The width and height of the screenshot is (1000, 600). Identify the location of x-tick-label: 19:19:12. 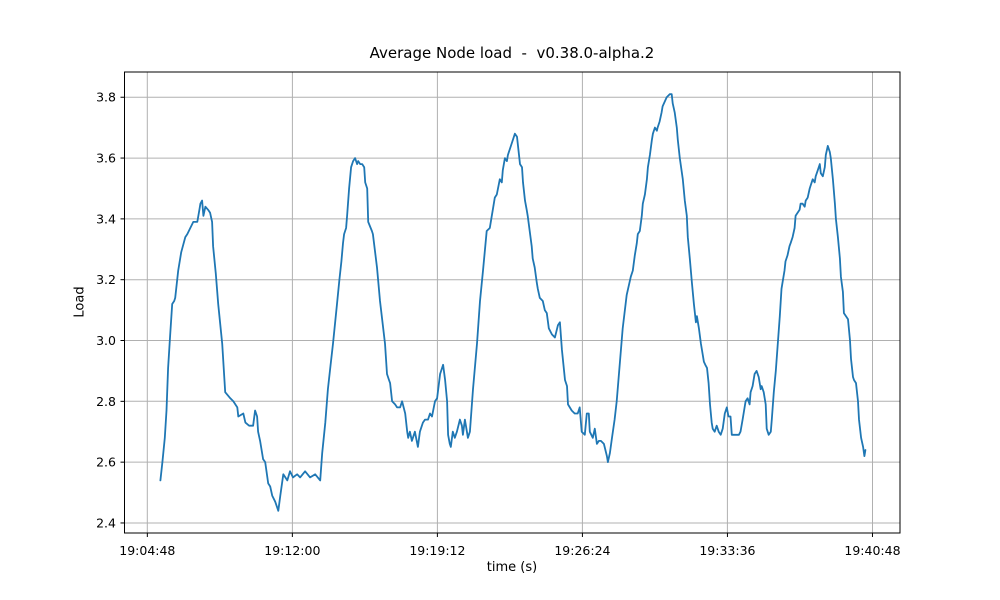
(437, 550).